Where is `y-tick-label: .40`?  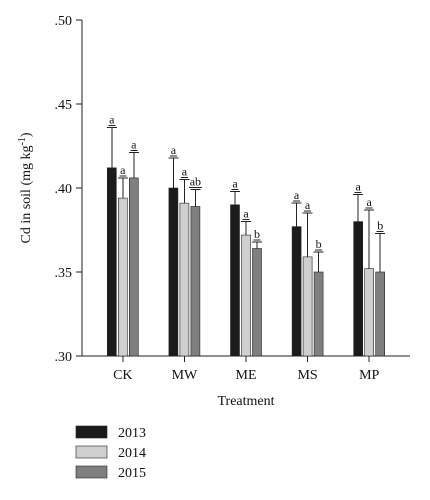 y-tick-label: .40 is located at coordinates (64, 189).